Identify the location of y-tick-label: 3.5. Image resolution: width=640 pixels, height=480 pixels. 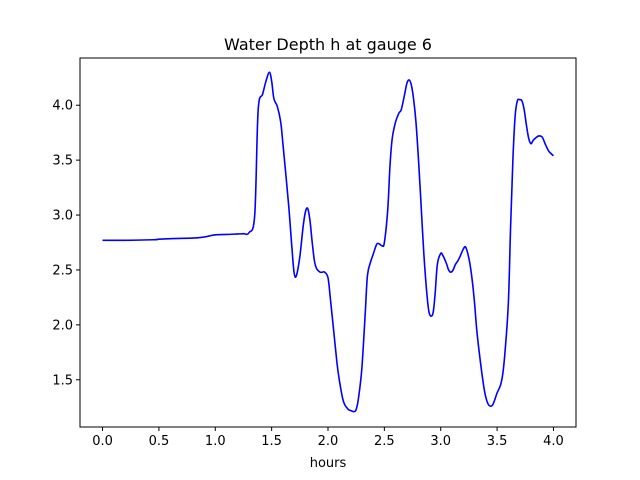
(62, 161).